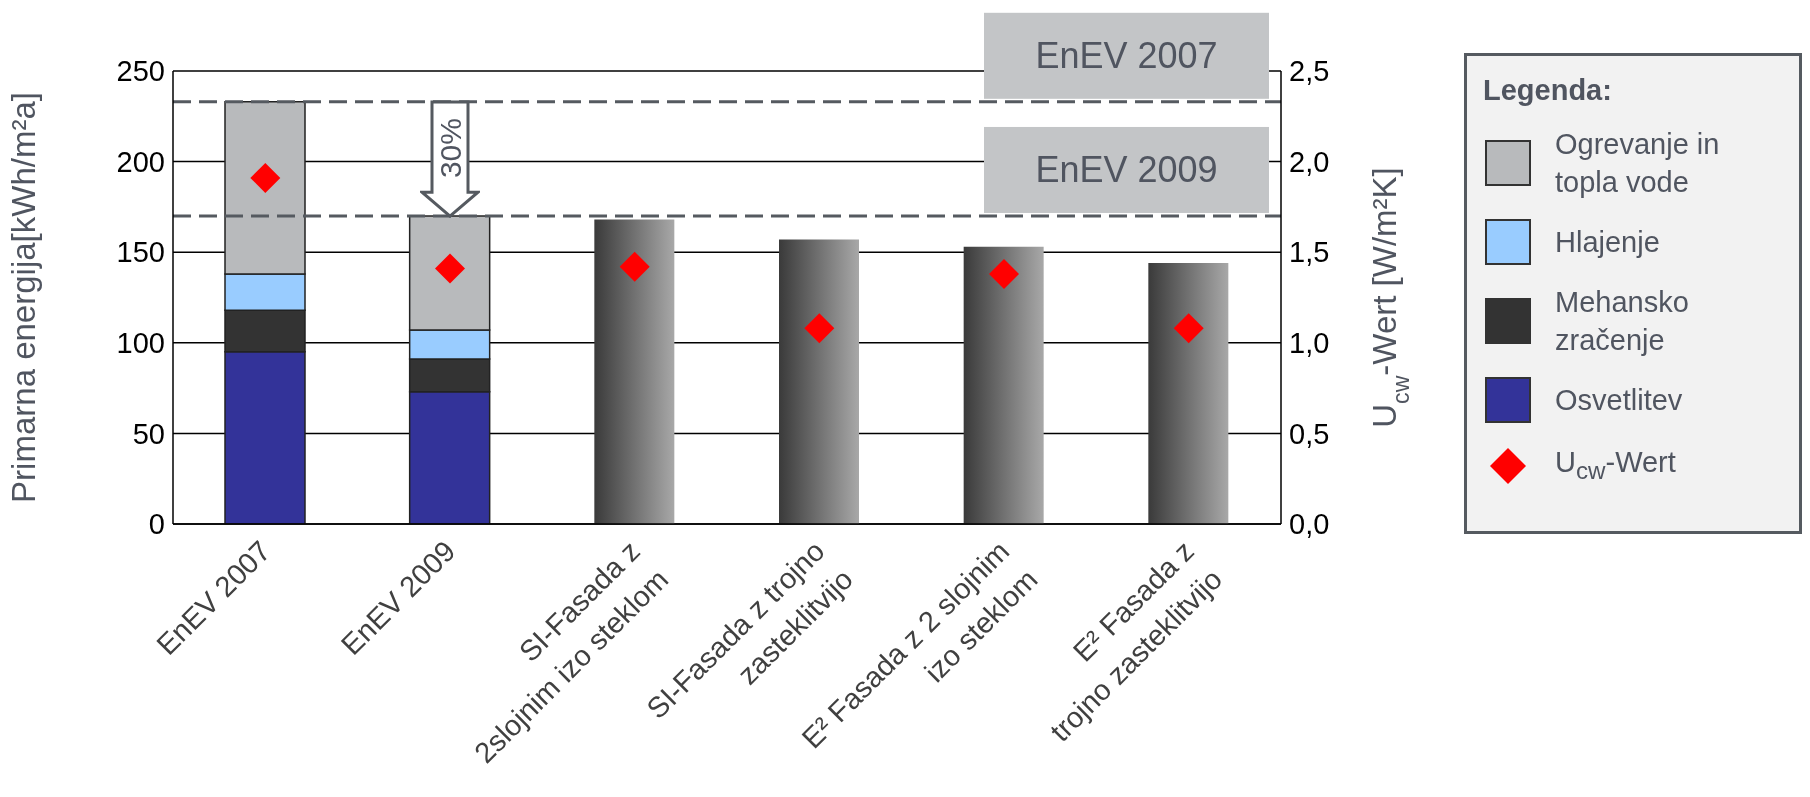 This screenshot has width=1810, height=797. I want to click on y-tick-label: 150, so click(140, 252).